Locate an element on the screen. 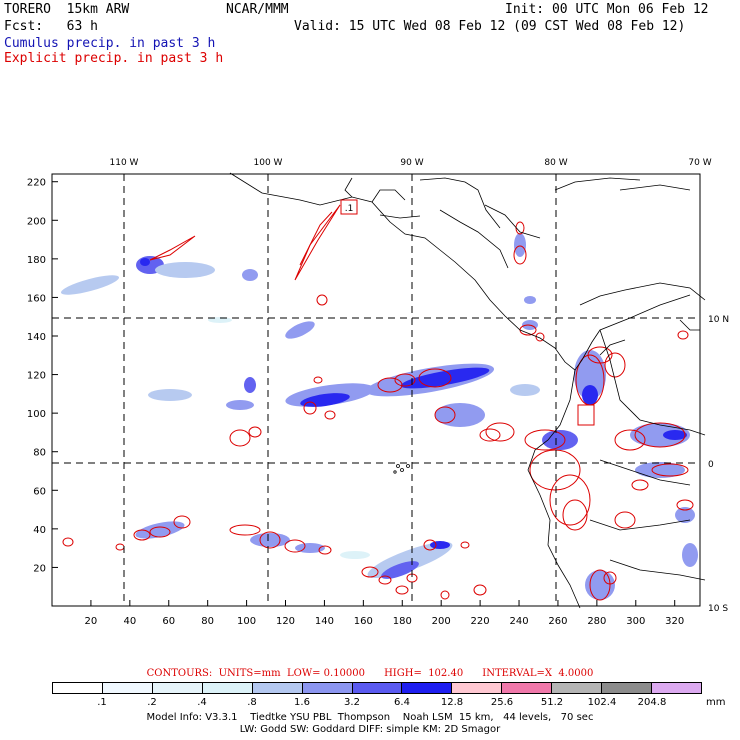 This screenshot has width=740, height=740. x-tick-label: 80 is located at coordinates (207, 621).